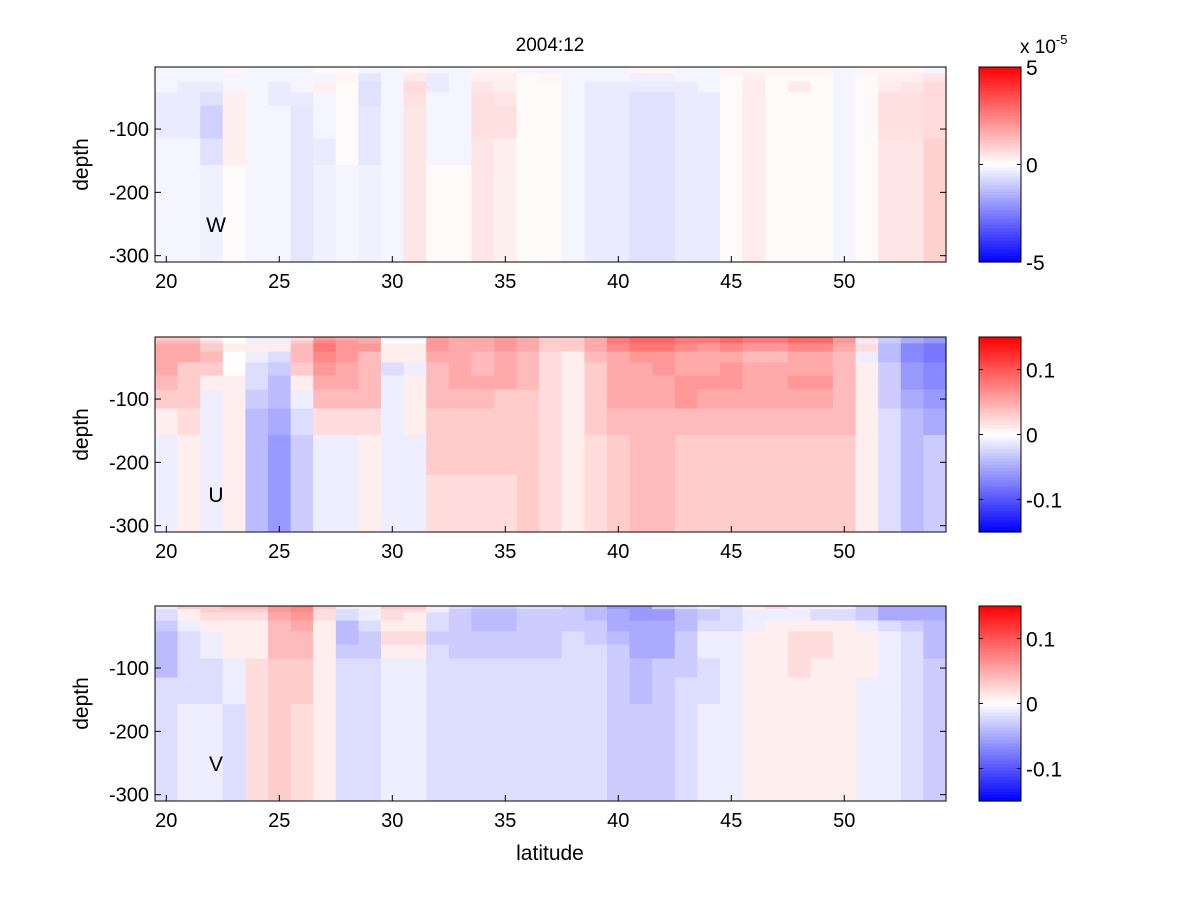 The height and width of the screenshot is (900, 1200). Describe the element at coordinates (1043, 45) in the screenshot. I see `colorbar-multiplier: x 10-5` at that location.